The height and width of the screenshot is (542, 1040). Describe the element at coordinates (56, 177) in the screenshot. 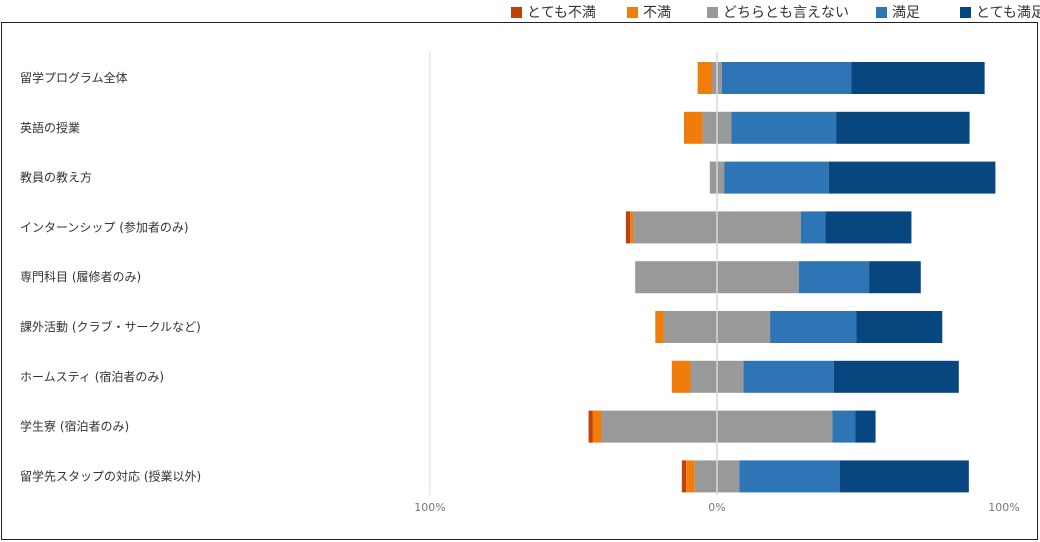

I see `category-label: 教員の教え方` at that location.